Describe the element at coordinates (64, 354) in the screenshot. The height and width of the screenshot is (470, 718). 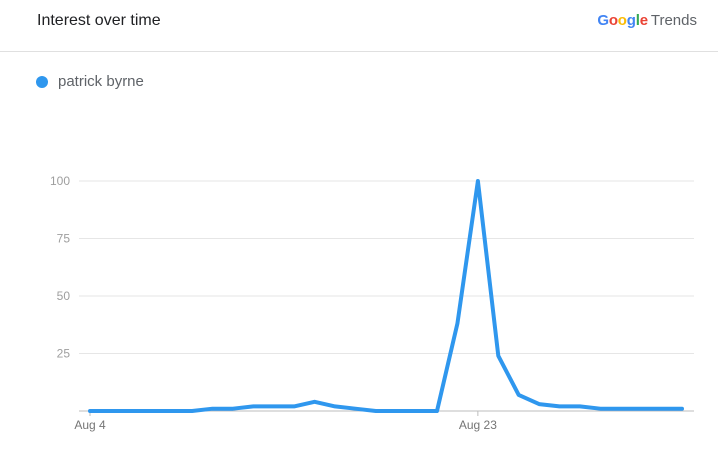
I see `y-tick-label: 25` at that location.